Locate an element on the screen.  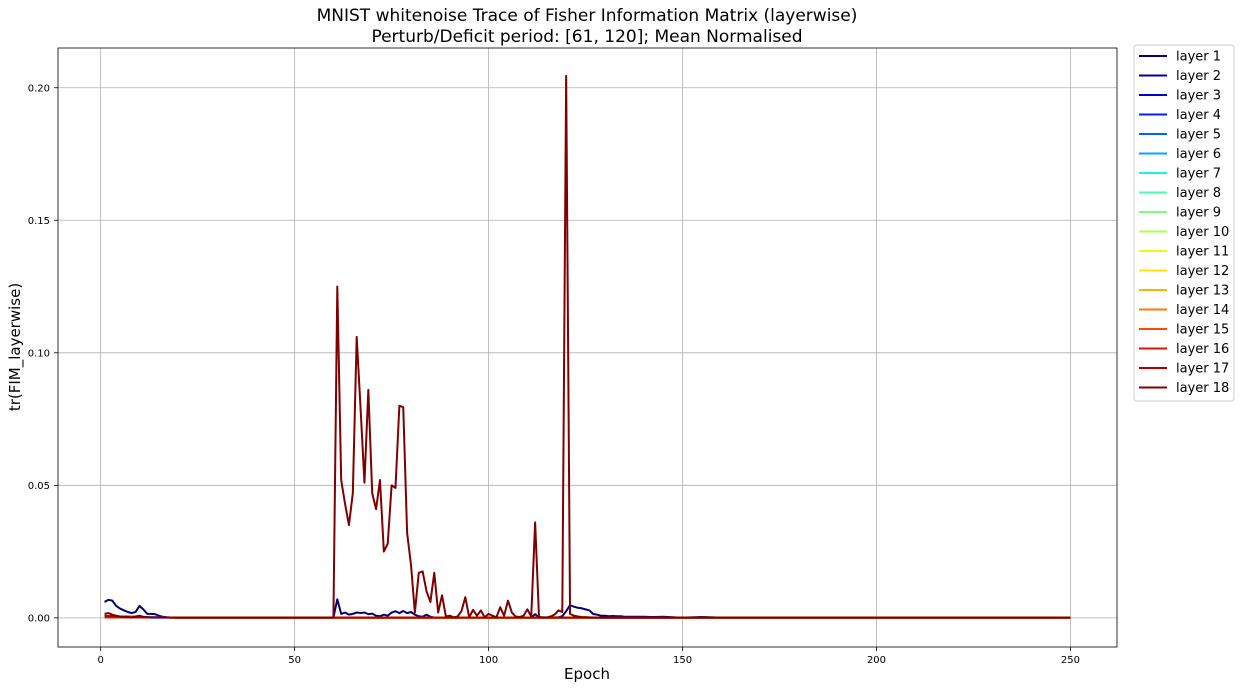
x-axis-label: Epoch is located at coordinates (587, 674).